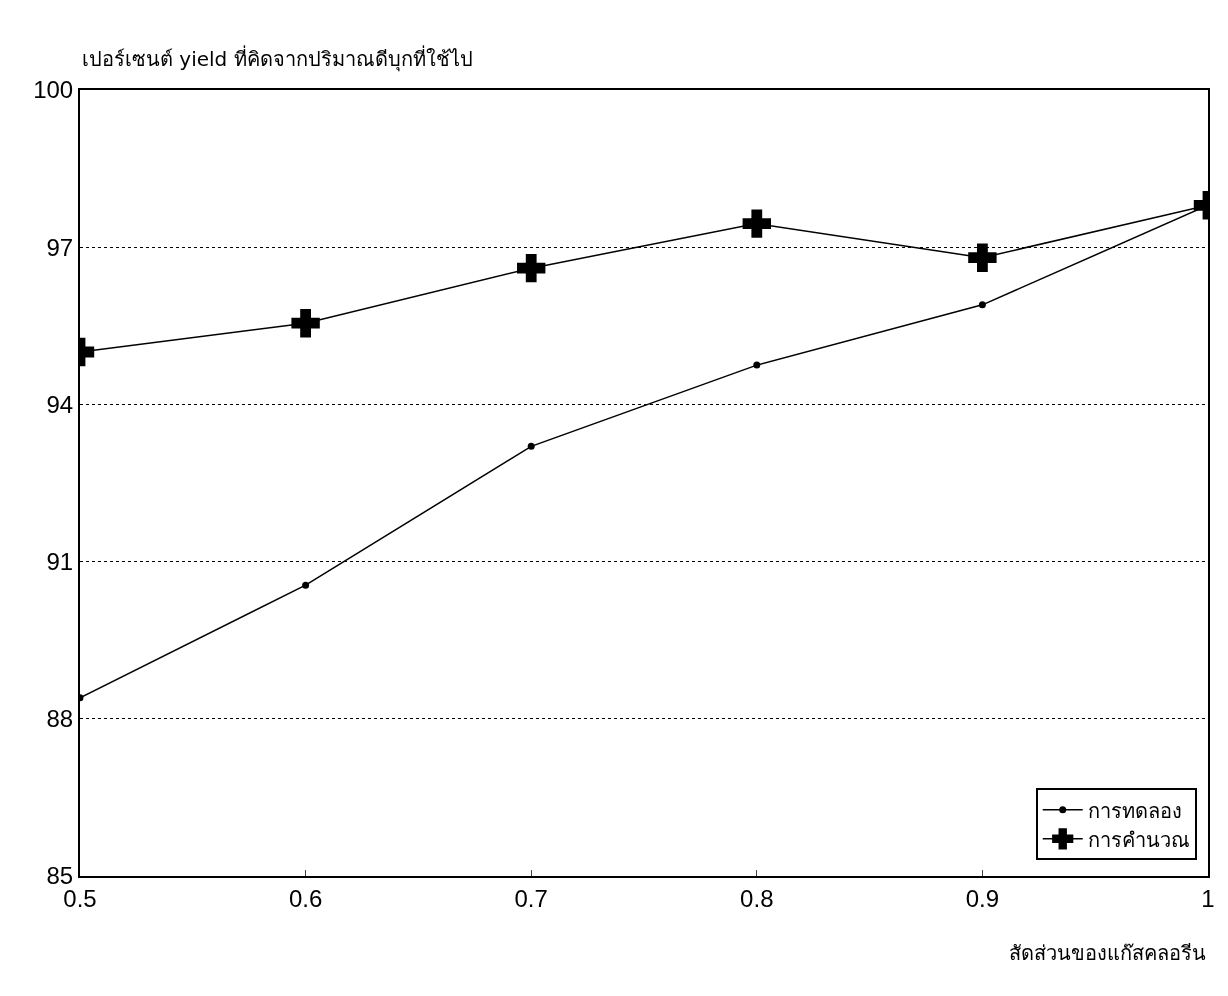 This screenshot has width=1228, height=996. I want to click on x-axis-title: สัดส่วนของแก๊สคลอรีน, so click(1107, 953).